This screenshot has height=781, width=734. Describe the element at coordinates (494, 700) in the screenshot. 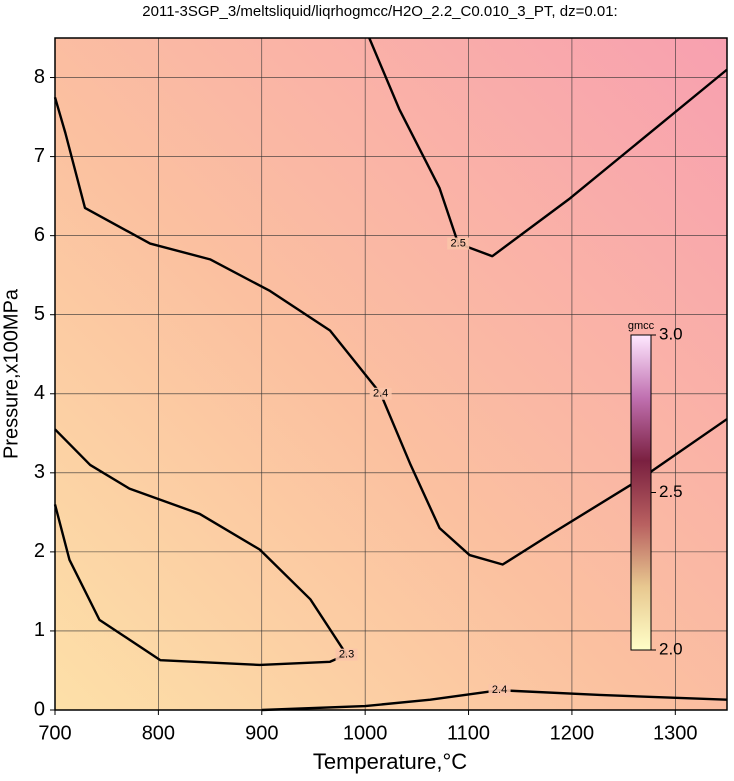

I see `contour-line` at that location.